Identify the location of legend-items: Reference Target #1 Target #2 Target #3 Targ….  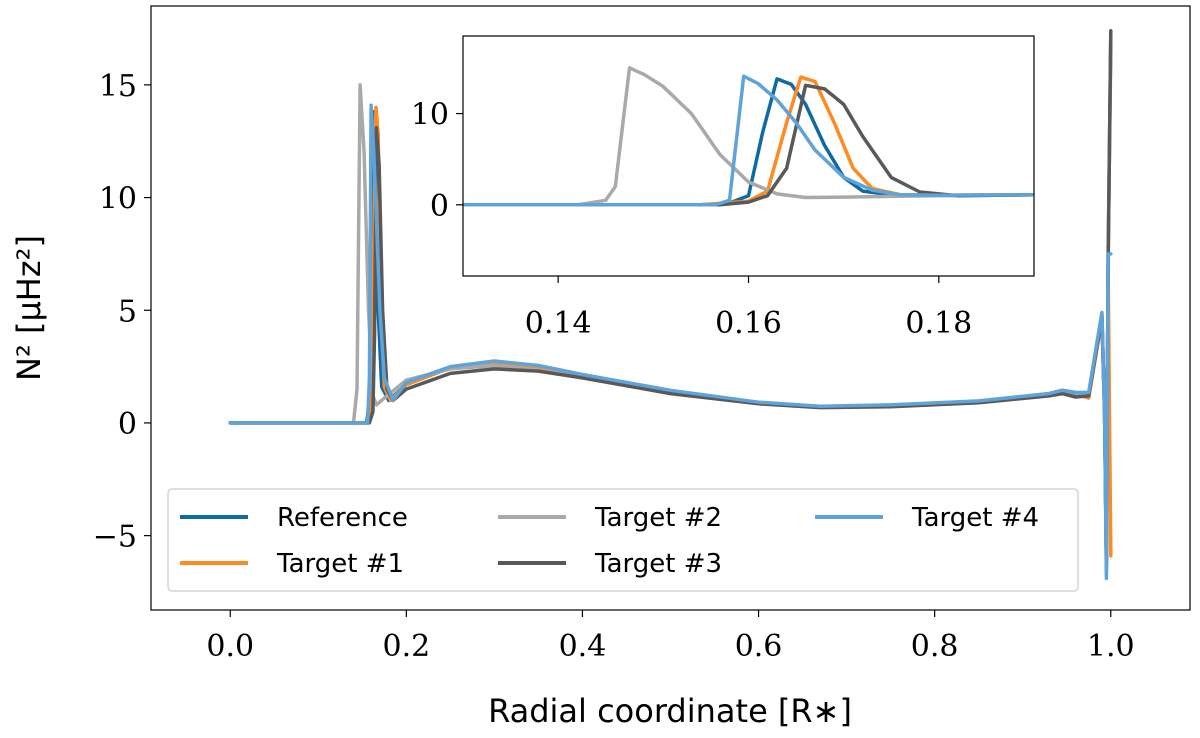
(609, 541).